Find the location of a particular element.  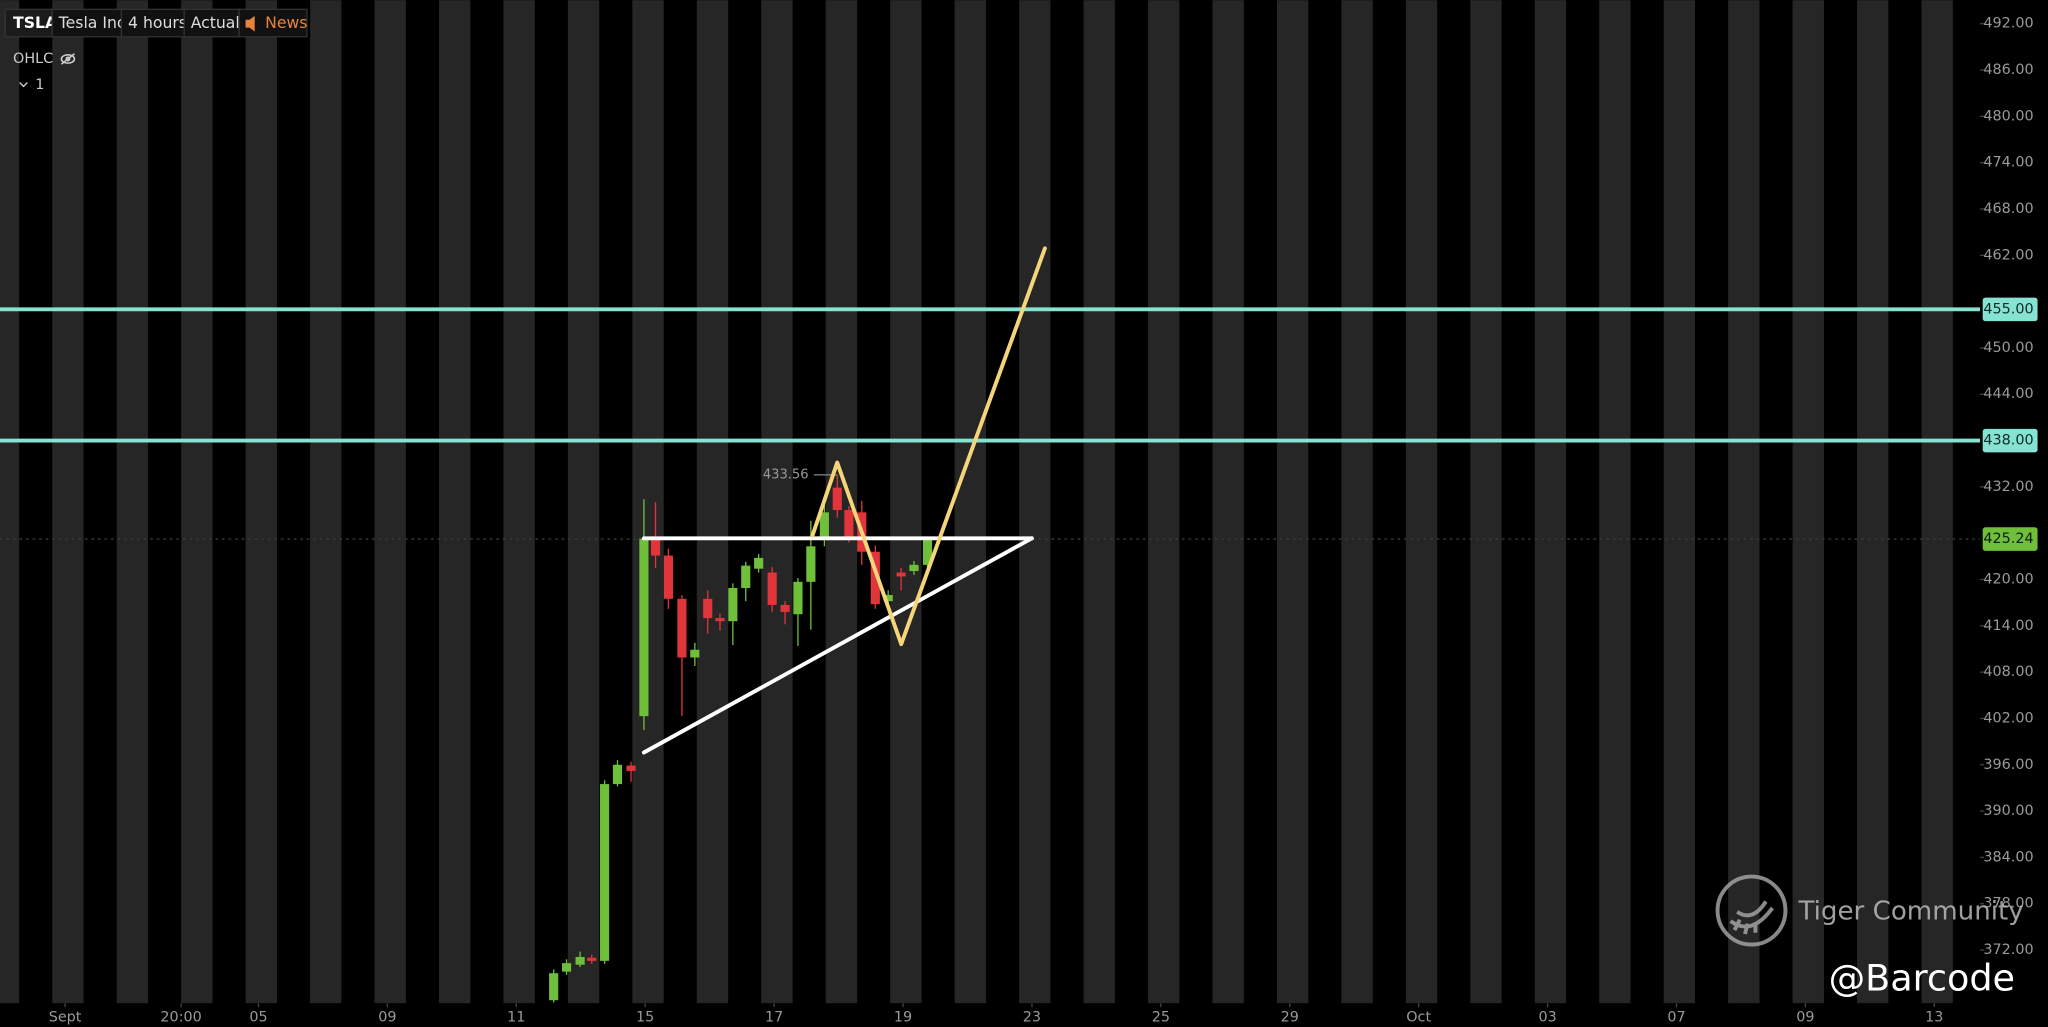

triangle-bottom is located at coordinates (837, 645).